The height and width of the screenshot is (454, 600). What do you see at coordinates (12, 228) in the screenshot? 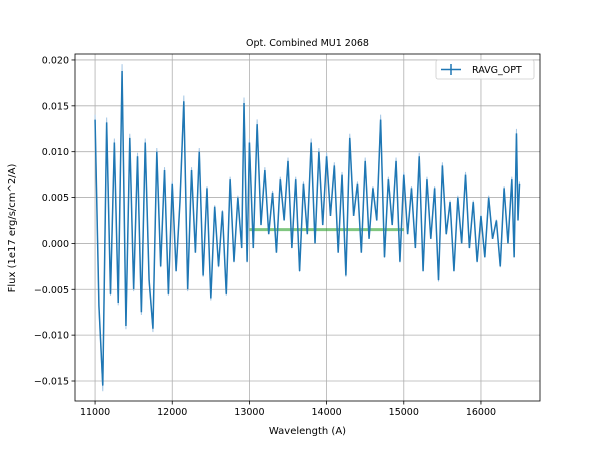
I see `y-axis-label: Flux (1e17 erg/s/cm^2/A)` at bounding box center [12, 228].